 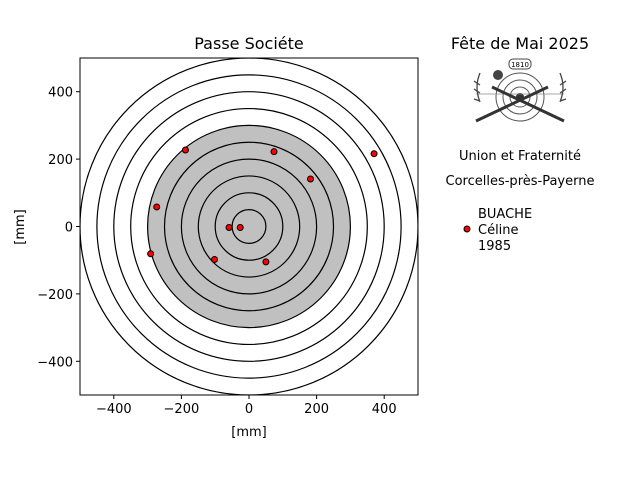 What do you see at coordinates (520, 65) in the screenshot?
I see `logo-year: 1810` at bounding box center [520, 65].